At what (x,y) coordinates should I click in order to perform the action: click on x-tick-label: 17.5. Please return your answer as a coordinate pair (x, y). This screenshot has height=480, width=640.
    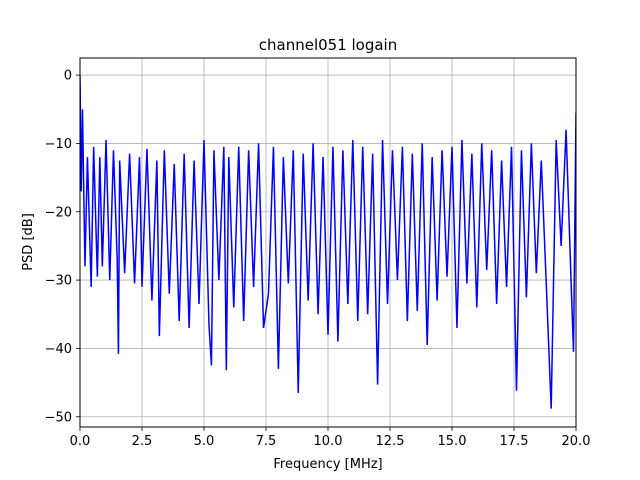
    Looking at the image, I should click on (514, 441).